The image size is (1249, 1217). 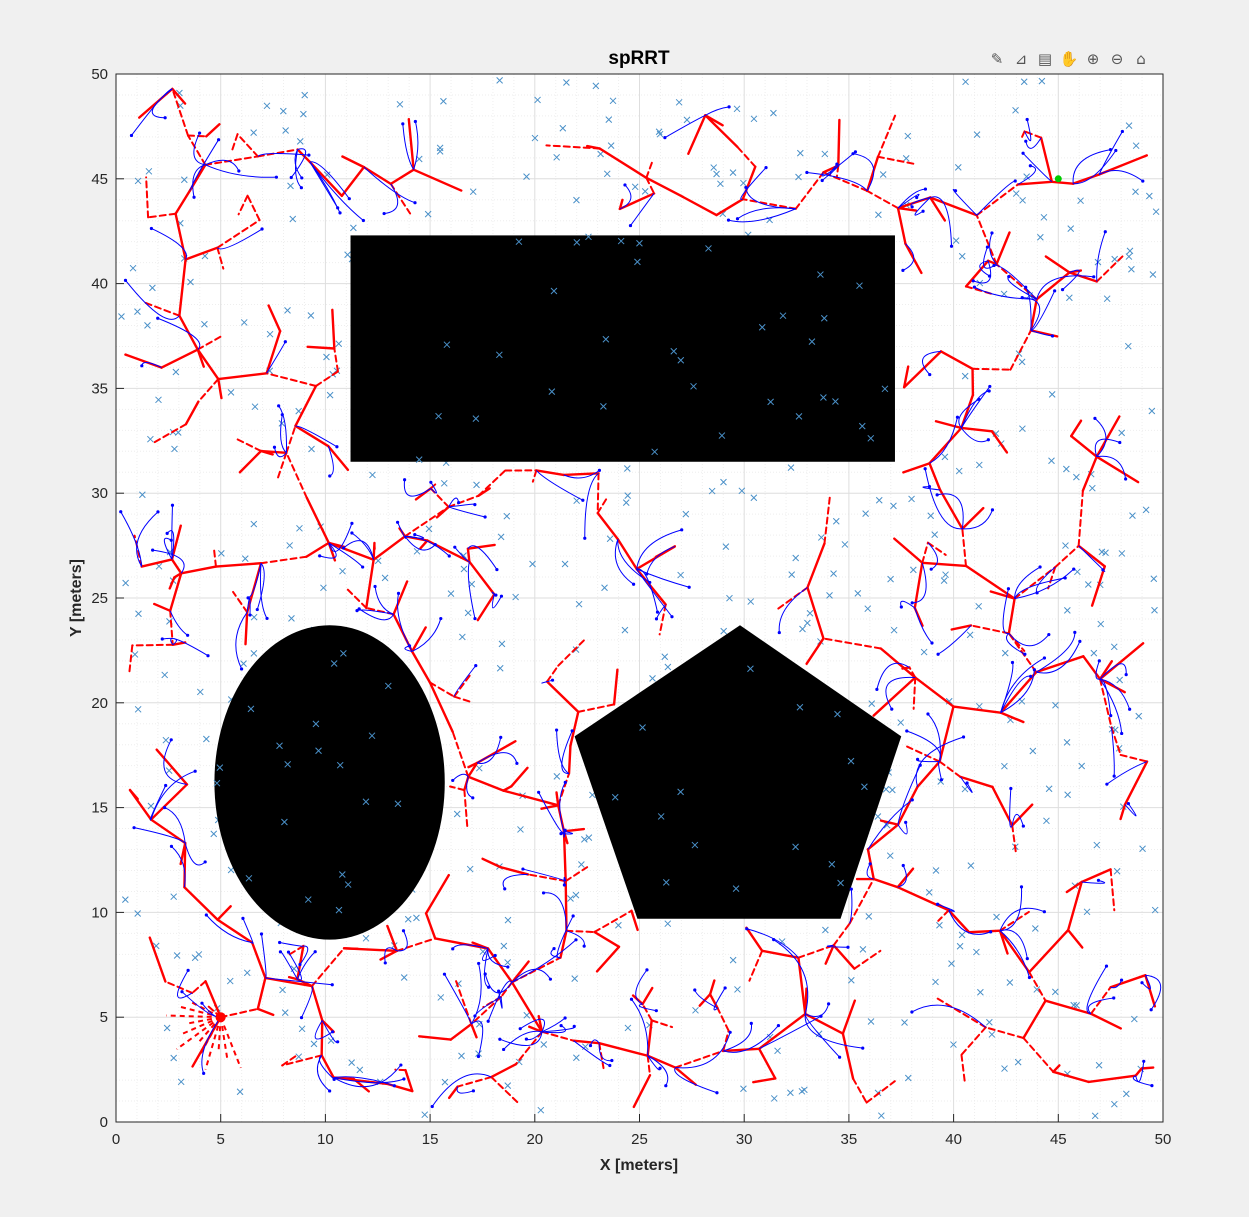 What do you see at coordinates (99, 74) in the screenshot?
I see `y-tick-label: 50` at bounding box center [99, 74].